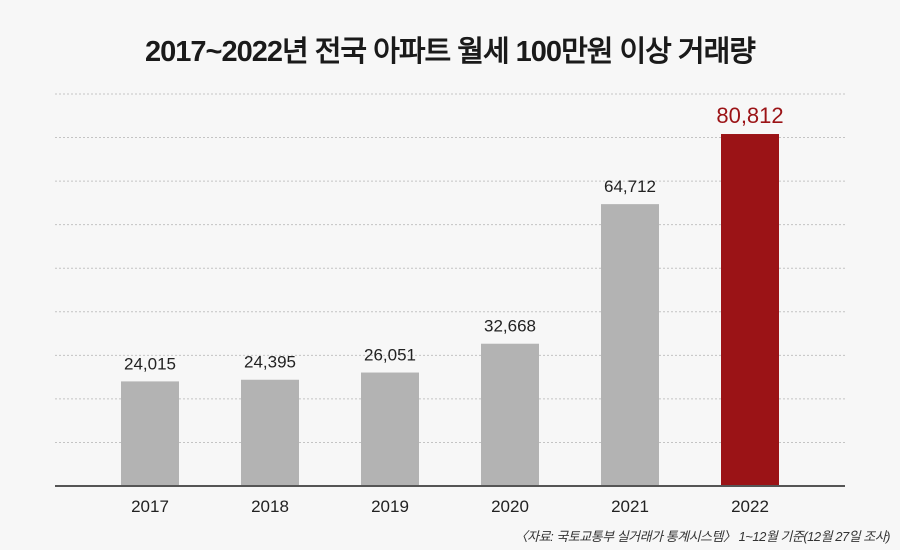 Image resolution: width=900 pixels, height=550 pixels. Describe the element at coordinates (630, 345) in the screenshot. I see `bar-2021` at that location.